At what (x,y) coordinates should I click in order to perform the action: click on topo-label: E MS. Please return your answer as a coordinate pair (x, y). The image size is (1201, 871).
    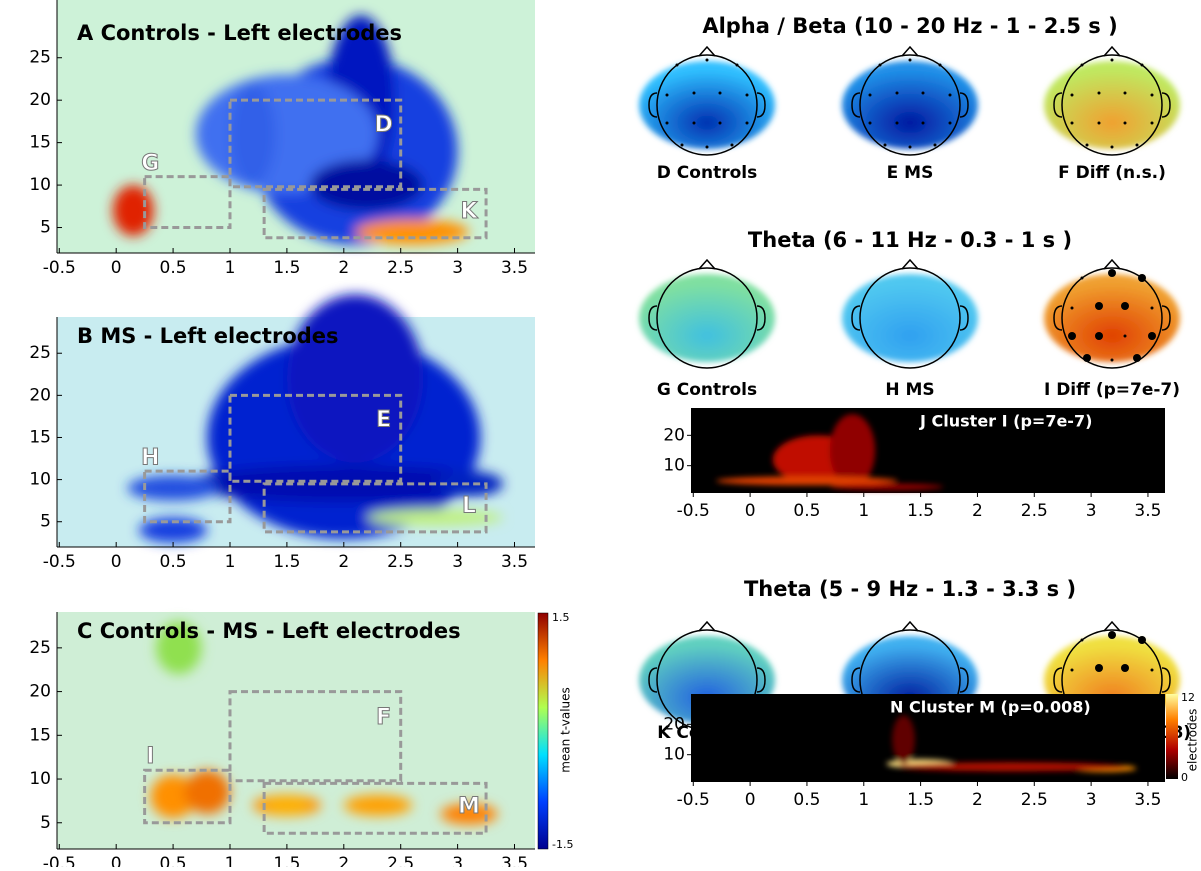
    Looking at the image, I should click on (910, 173).